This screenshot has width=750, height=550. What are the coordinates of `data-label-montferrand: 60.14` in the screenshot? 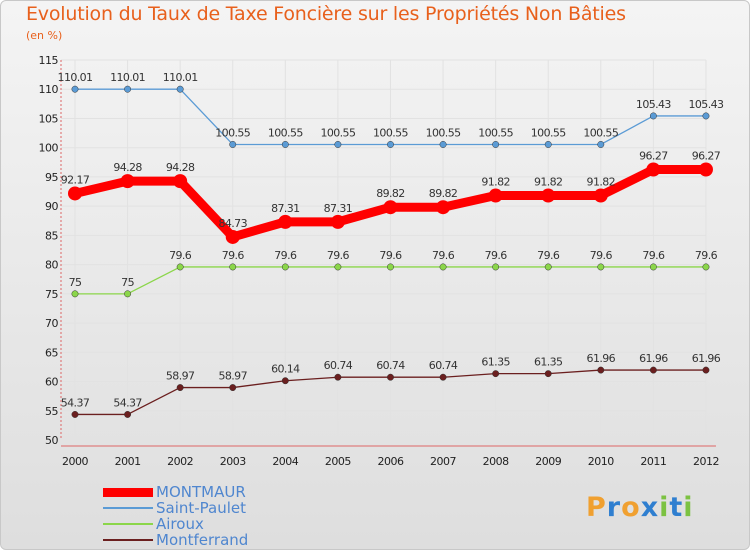 It's located at (285, 369).